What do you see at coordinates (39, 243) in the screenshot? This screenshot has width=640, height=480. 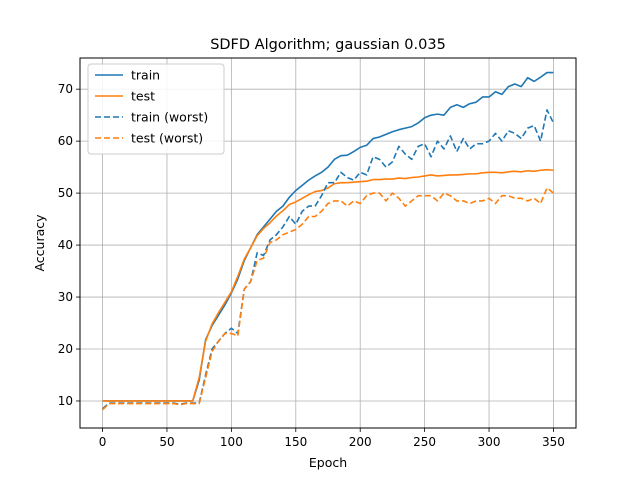 I see `y-axis-label: Accuracy` at bounding box center [39, 243].